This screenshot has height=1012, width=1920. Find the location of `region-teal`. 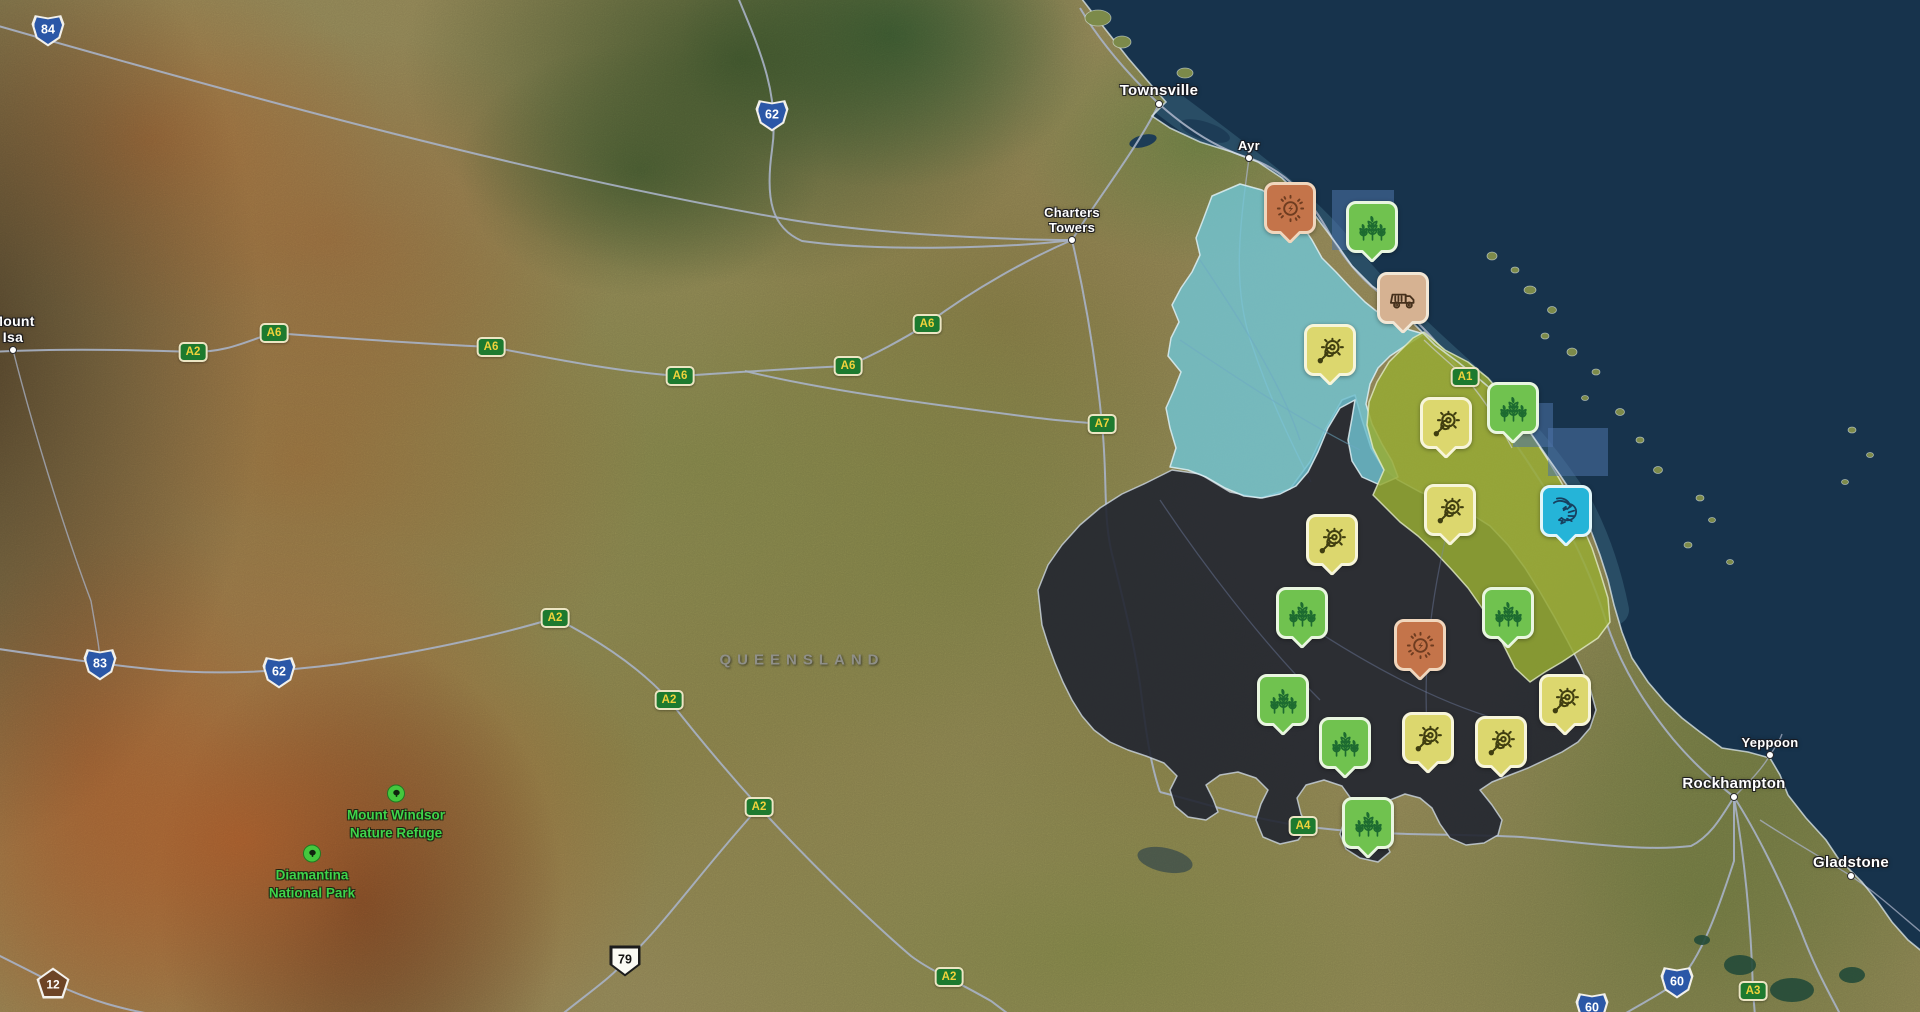

region-teal is located at coordinates (1295, 341).